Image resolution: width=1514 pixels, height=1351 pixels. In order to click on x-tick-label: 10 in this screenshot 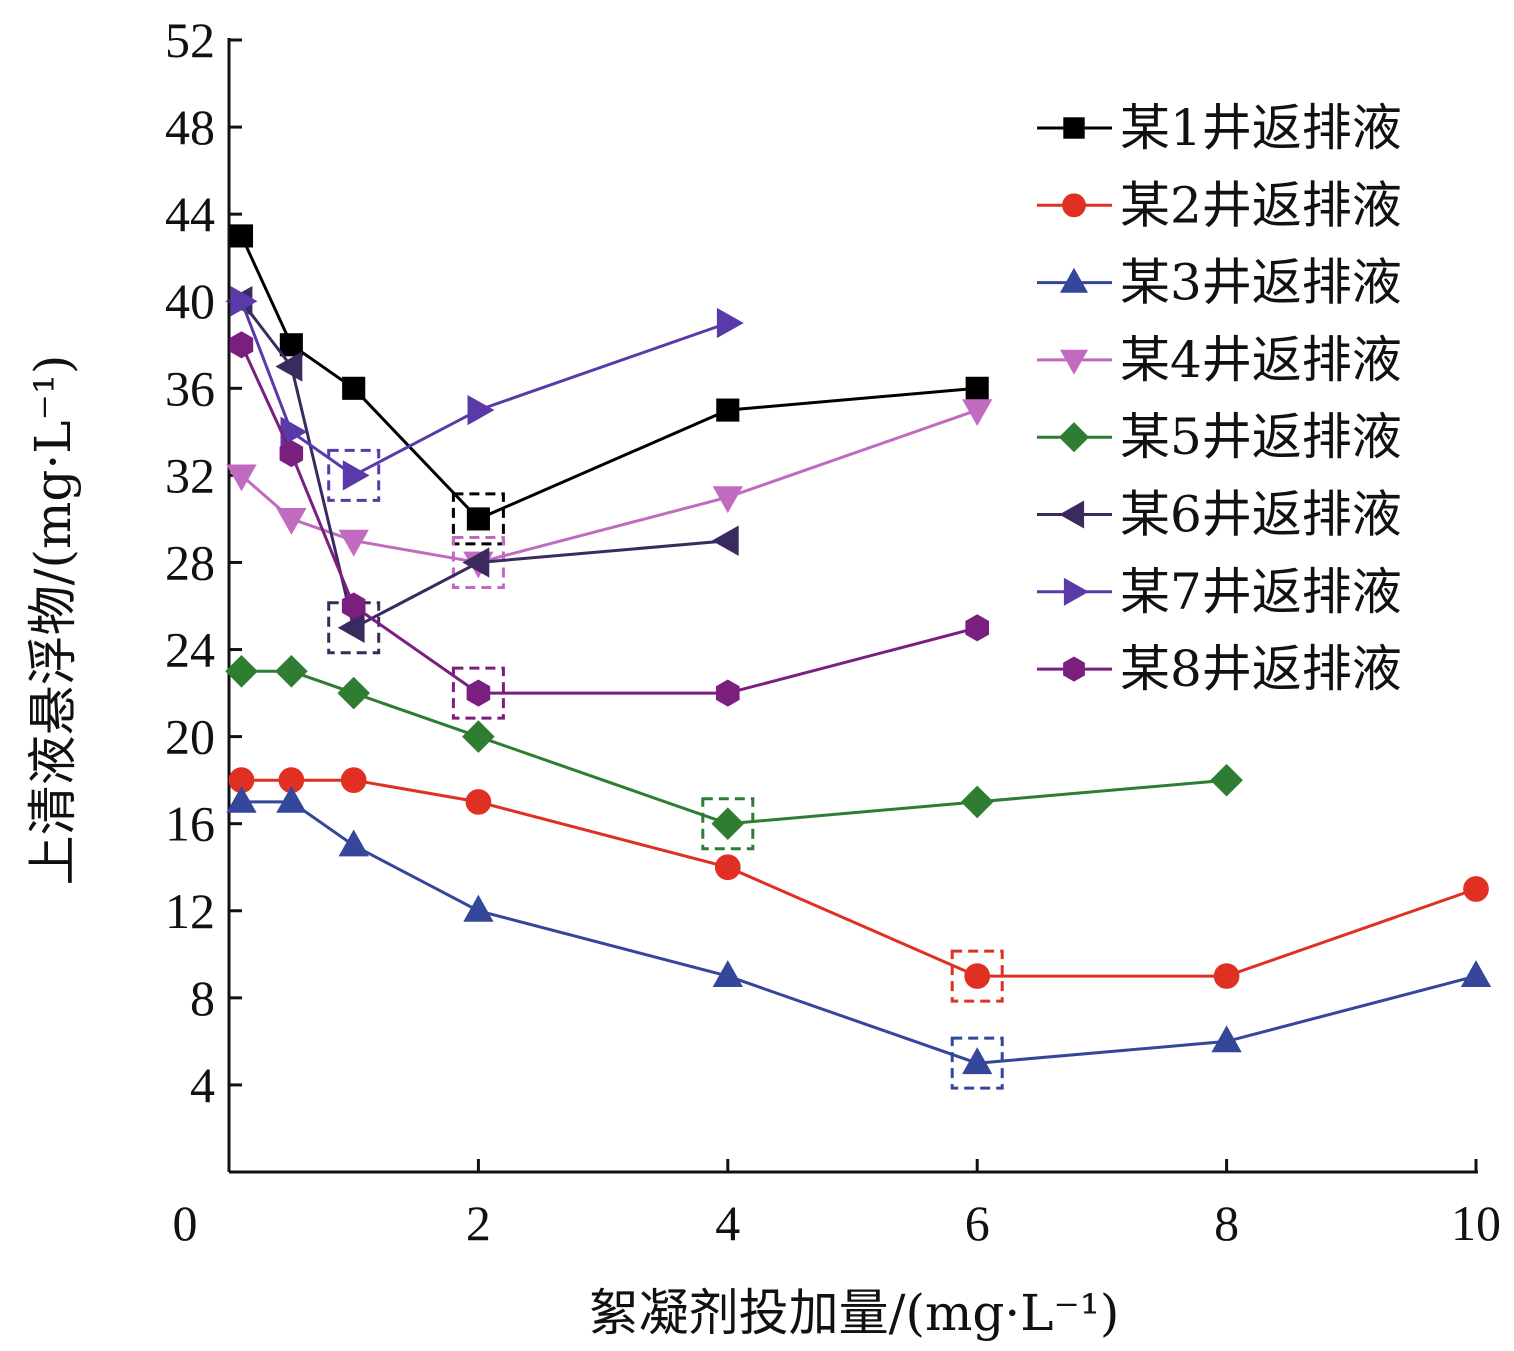, I will do `click(1476, 1223)`.